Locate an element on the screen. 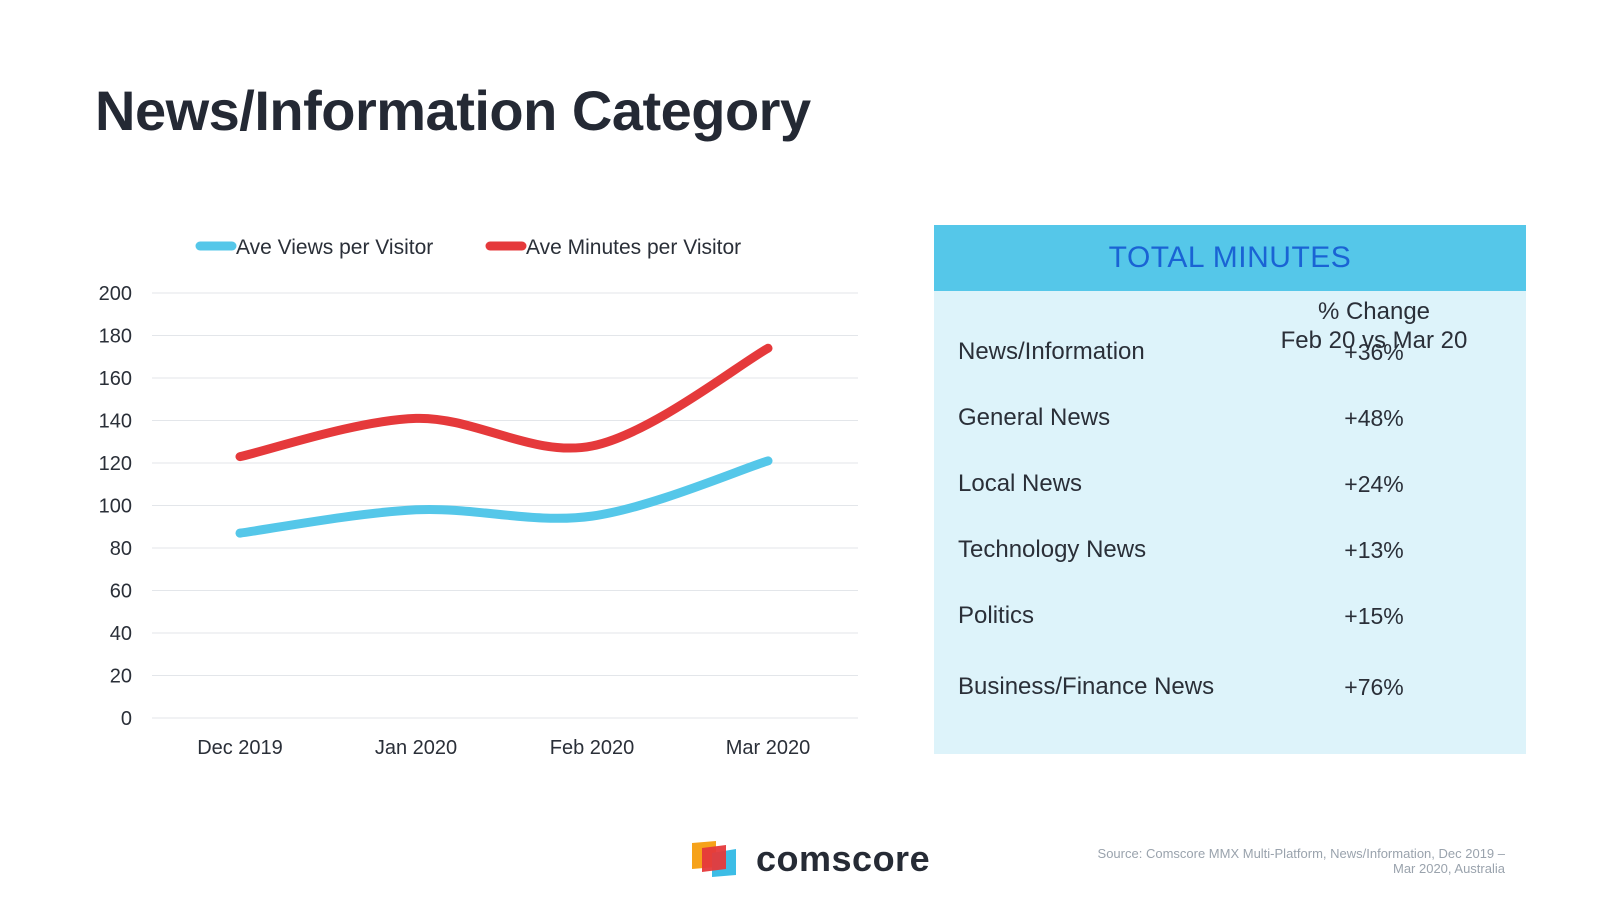 The height and width of the screenshot is (900, 1600). column-header-line2: Feb 20 vs Mar 20 is located at coordinates (1374, 340).